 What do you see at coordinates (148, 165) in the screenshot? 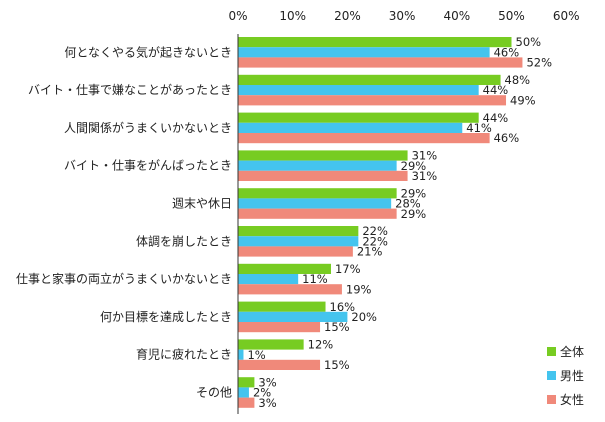
I see `category-label: バイト・仕事をがんばったとき` at bounding box center [148, 165].